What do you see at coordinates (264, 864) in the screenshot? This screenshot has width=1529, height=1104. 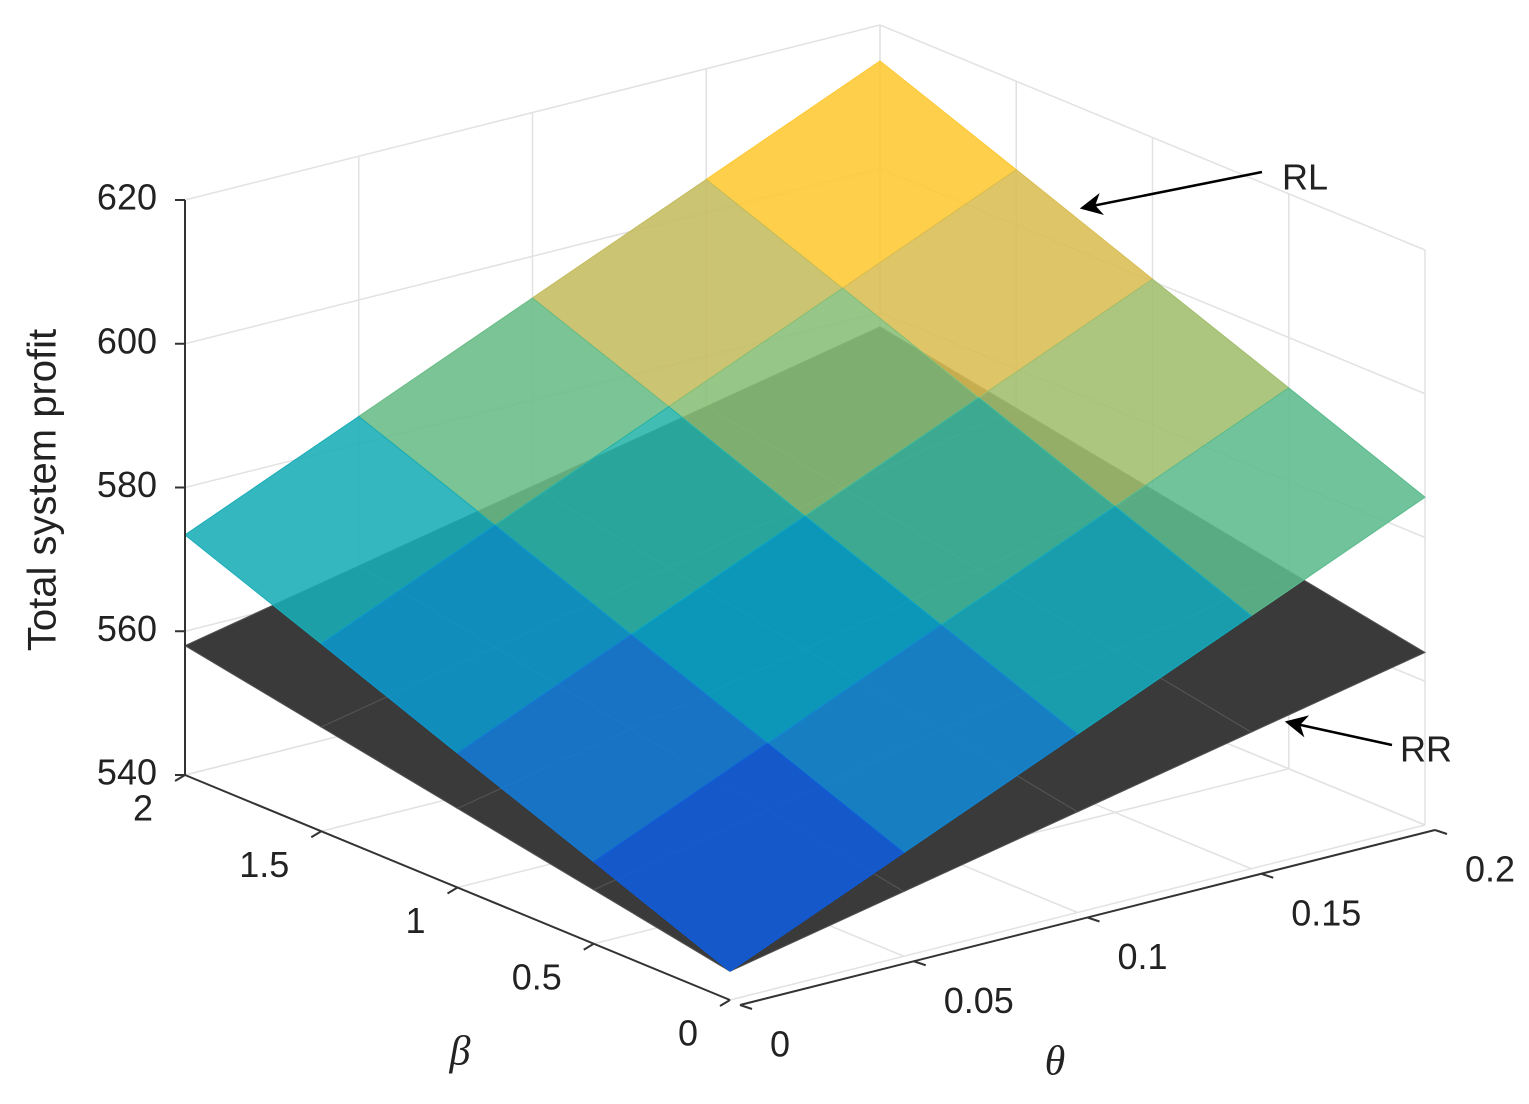 I see `y-tick-label: 1.5` at bounding box center [264, 864].